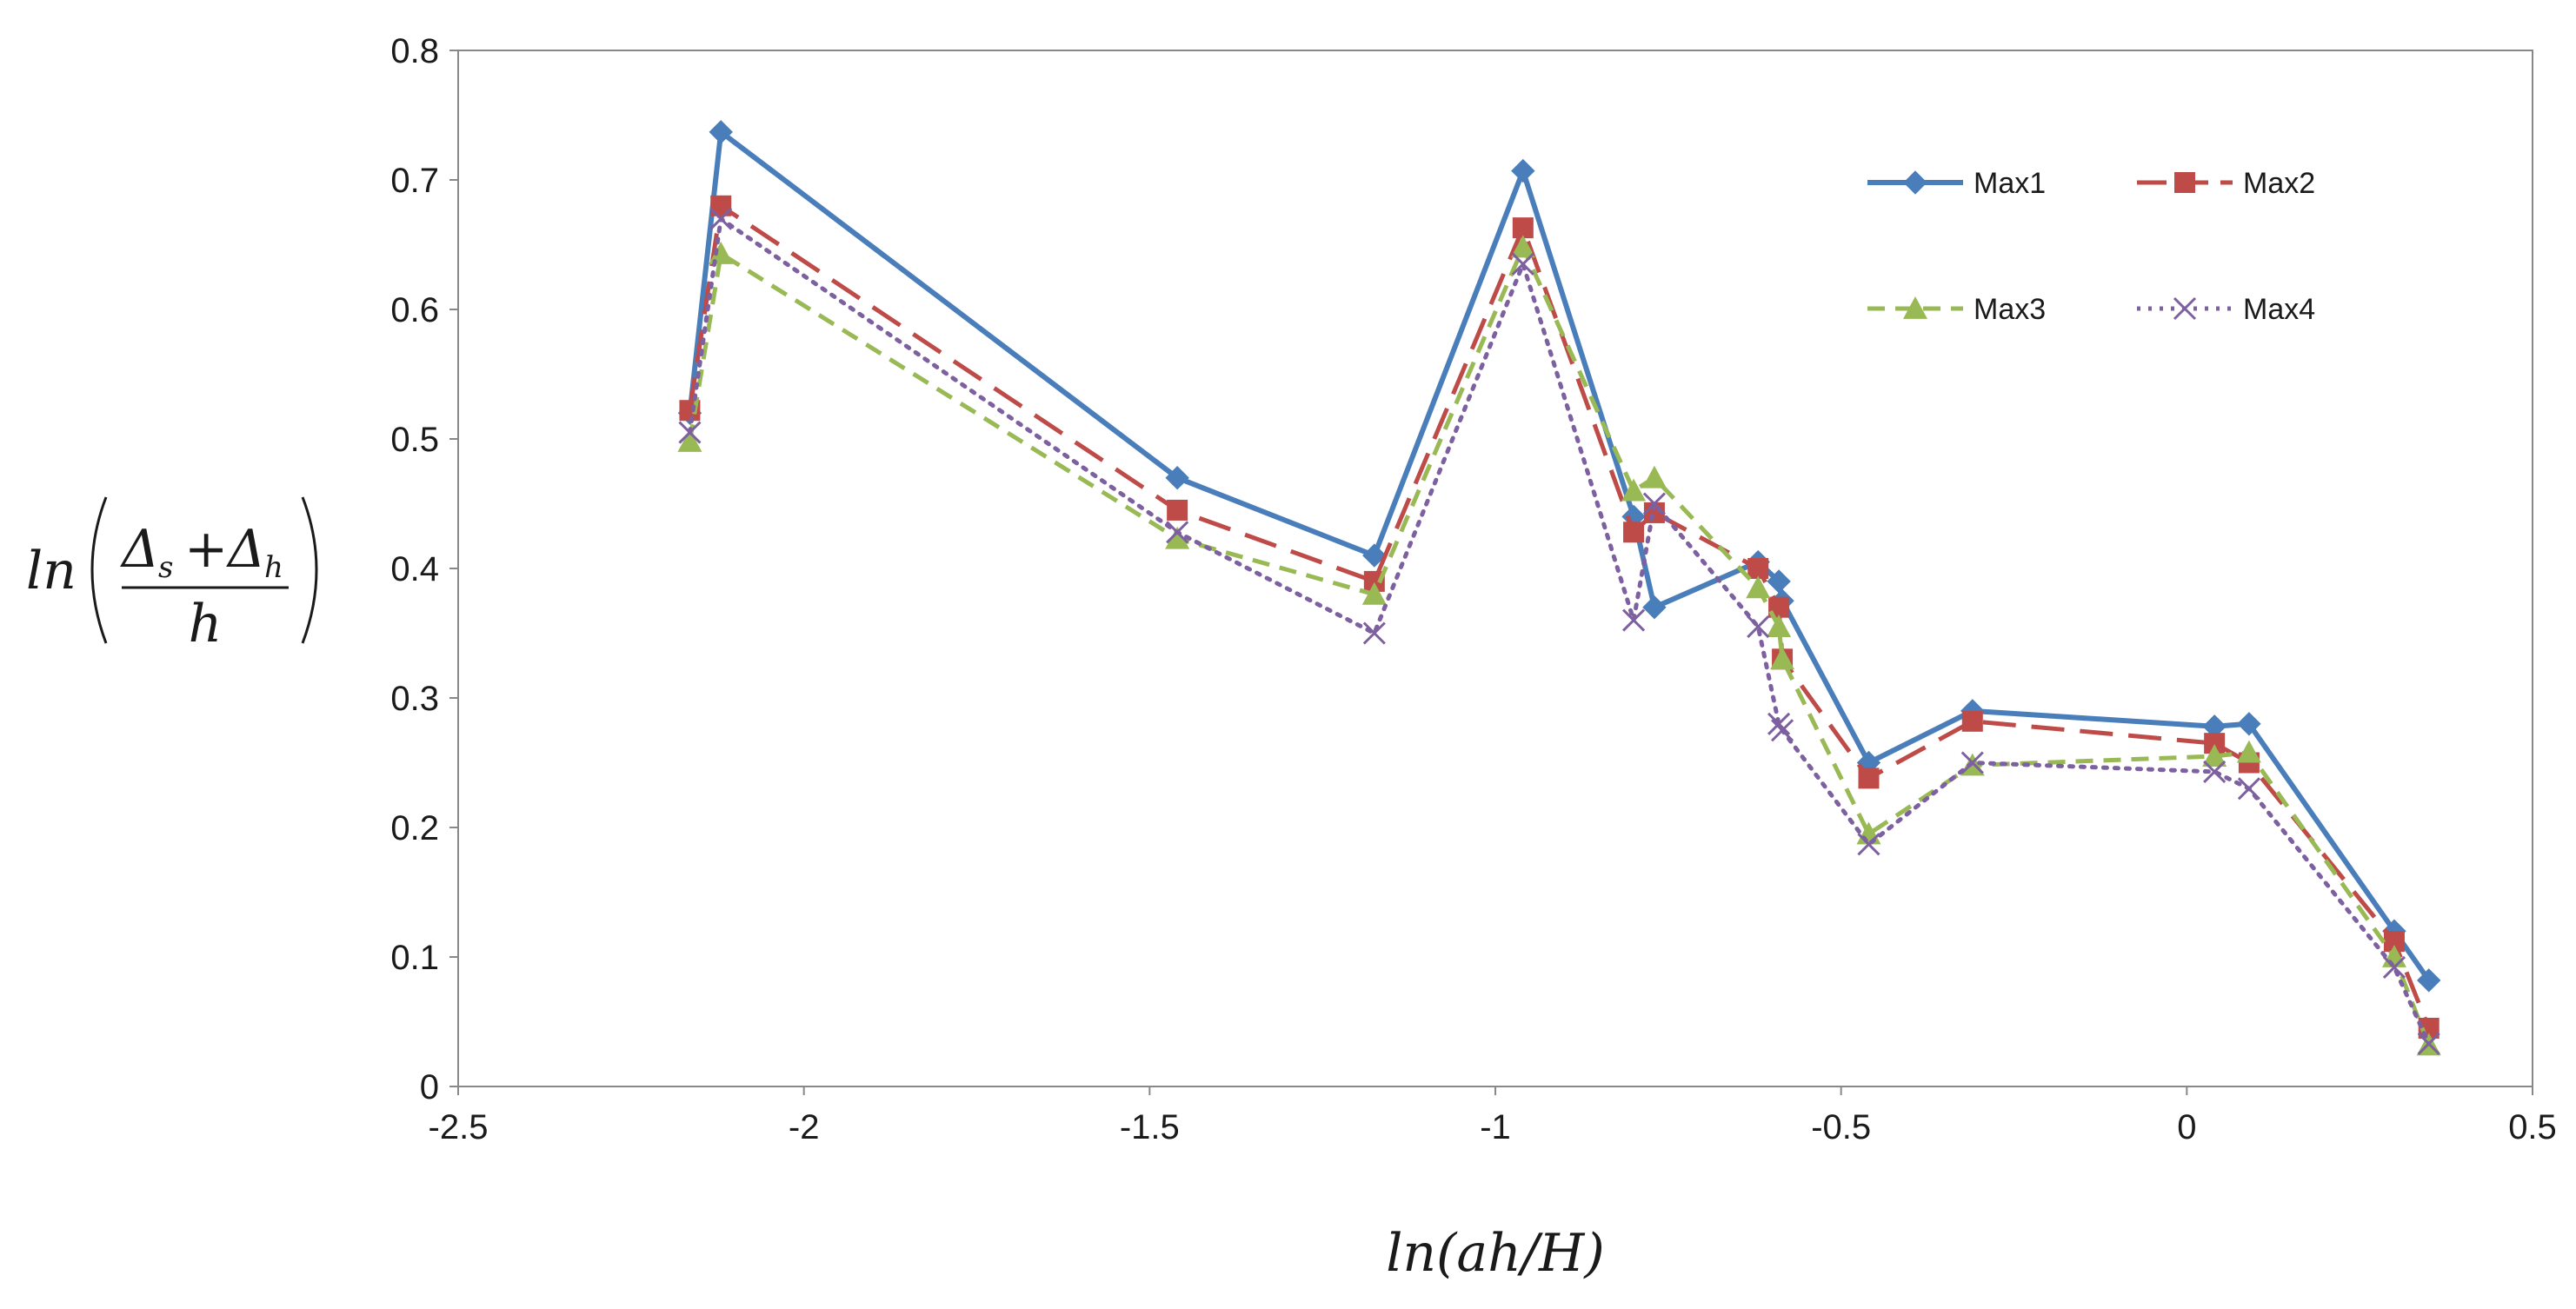 This screenshot has width=2576, height=1309. What do you see at coordinates (2279, 183) in the screenshot?
I see `legend-label: Max2` at bounding box center [2279, 183].